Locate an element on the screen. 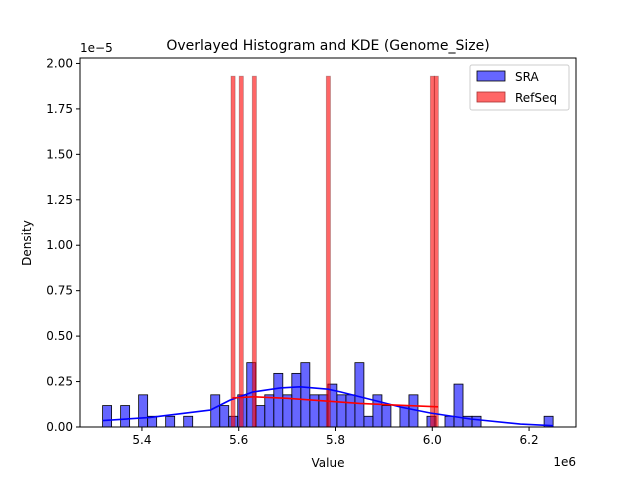  y-tick-label: 0.00 is located at coordinates (59, 427).